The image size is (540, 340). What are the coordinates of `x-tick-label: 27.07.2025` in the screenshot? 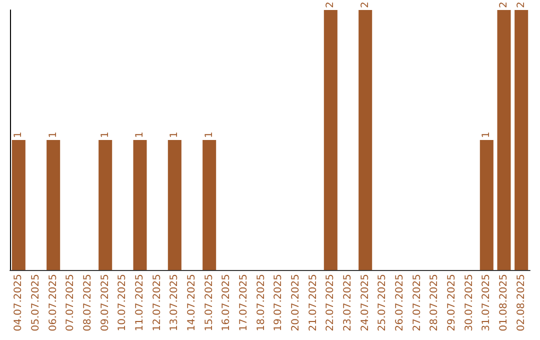 It's located at (417, 303).